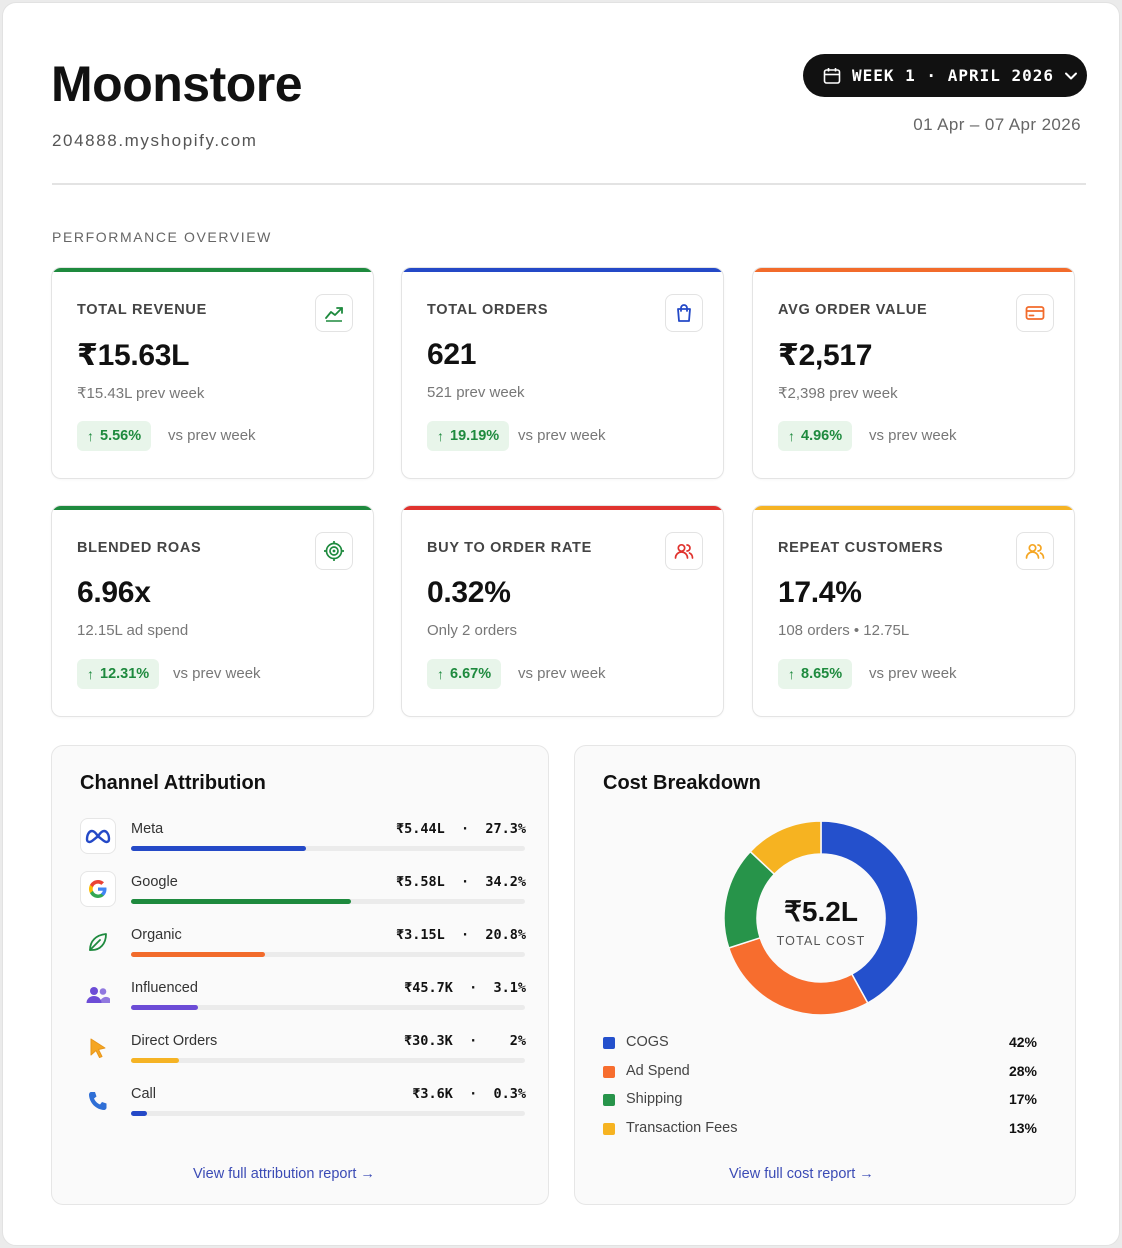 This screenshot has height=1248, width=1122. I want to click on header-divider, so click(569, 184).